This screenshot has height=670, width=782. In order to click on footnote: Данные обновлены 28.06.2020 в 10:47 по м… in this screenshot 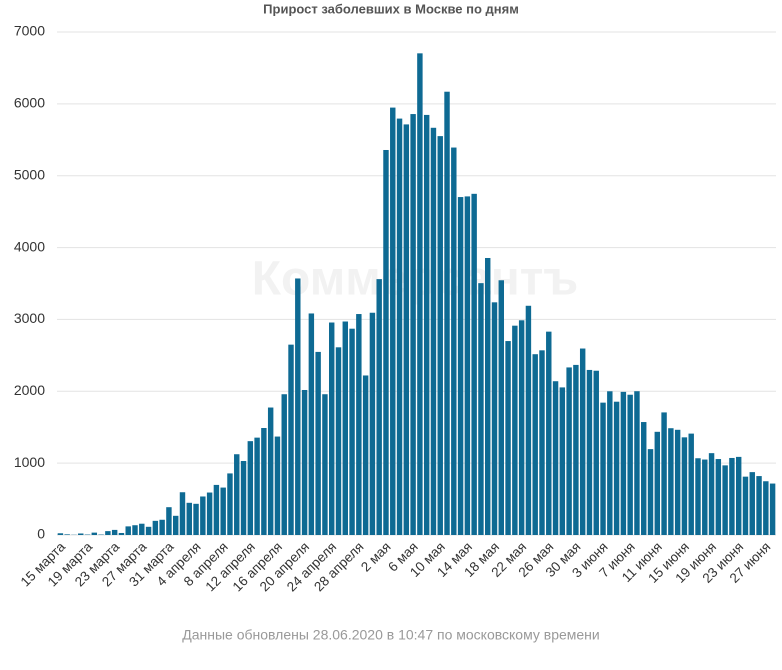, I will do `click(390, 635)`.